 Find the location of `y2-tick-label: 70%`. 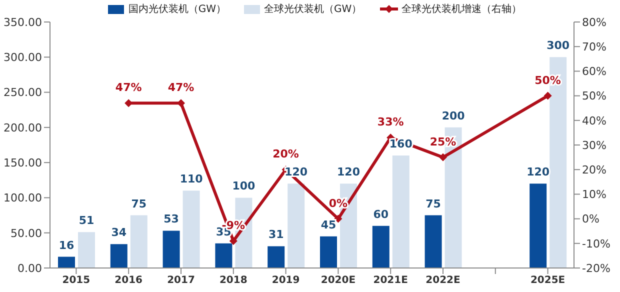

y2-tick-label: 70% is located at coordinates (594, 47).